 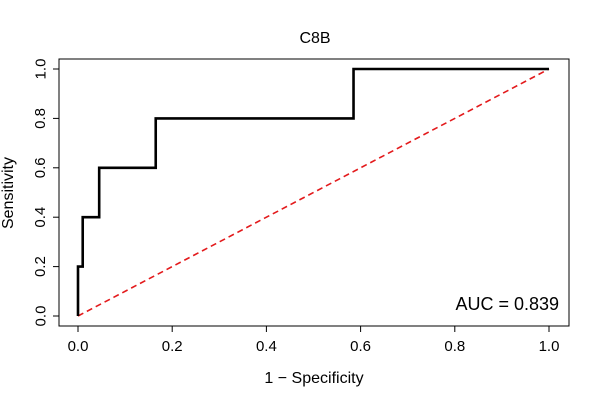 I want to click on auc-annotation: AUC = 0.839, so click(x=507, y=304).